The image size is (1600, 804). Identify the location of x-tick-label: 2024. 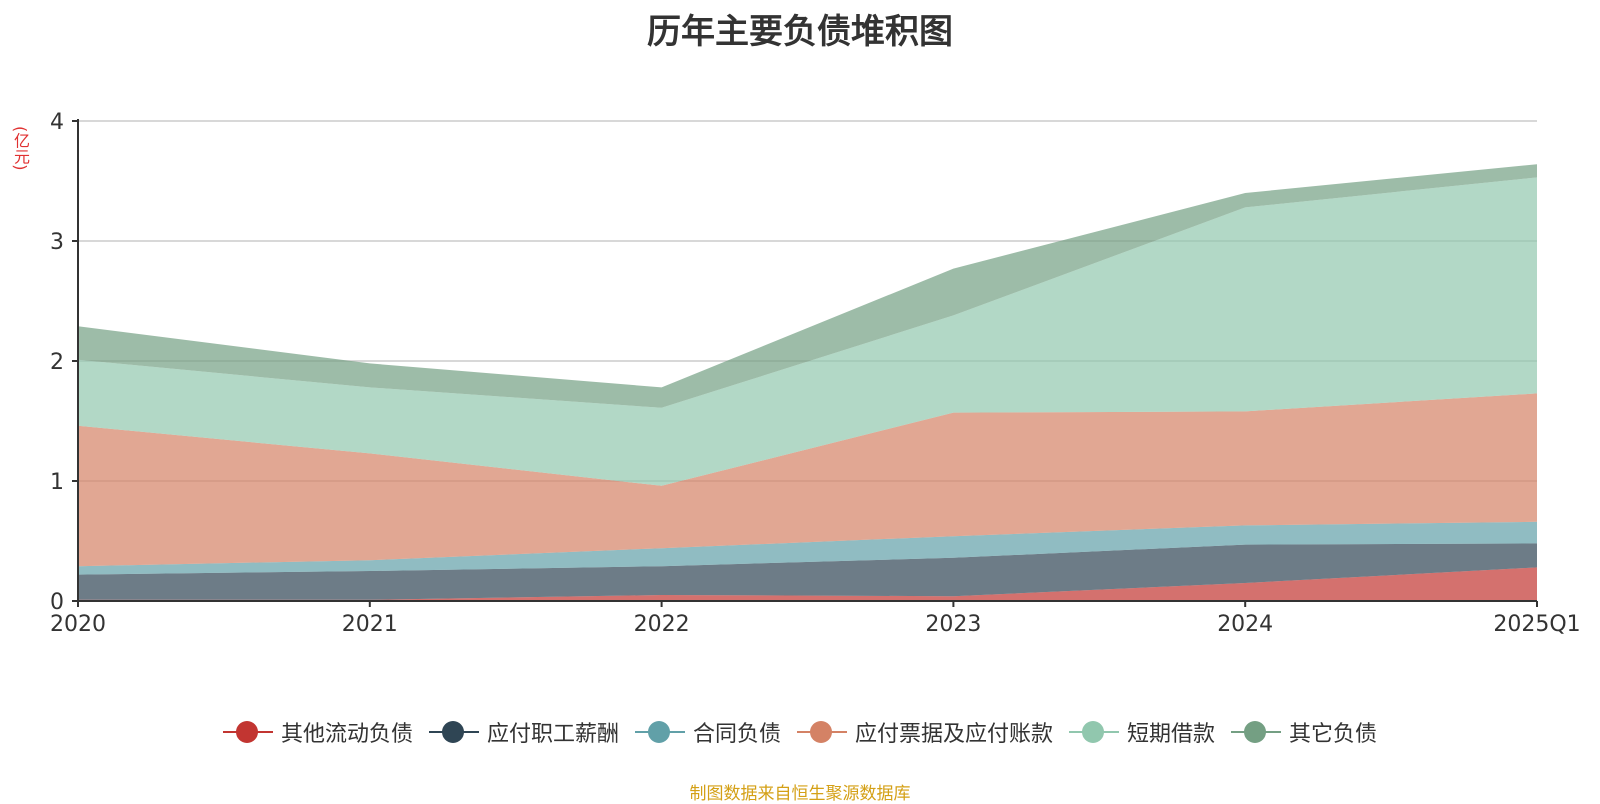
(1245, 624).